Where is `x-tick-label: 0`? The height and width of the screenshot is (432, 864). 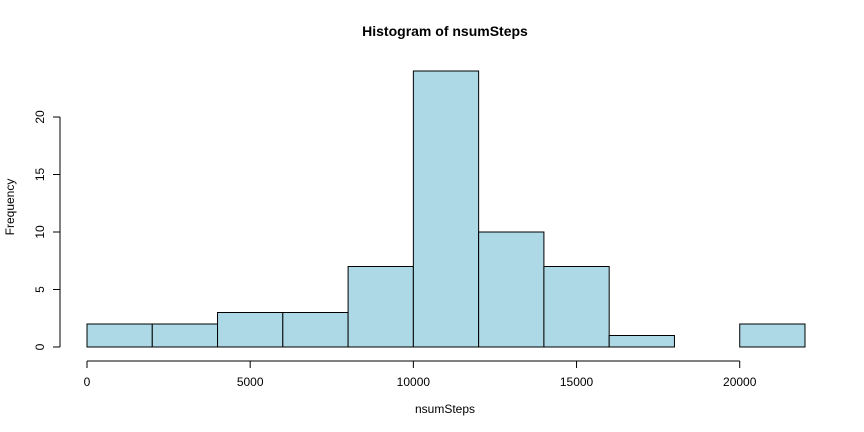
x-tick-label: 0 is located at coordinates (87, 382).